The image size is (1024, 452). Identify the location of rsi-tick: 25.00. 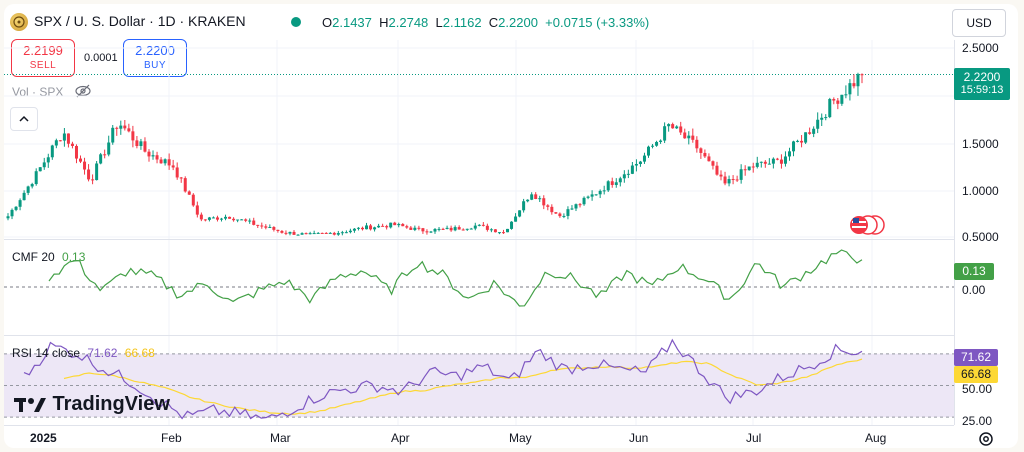
(977, 421).